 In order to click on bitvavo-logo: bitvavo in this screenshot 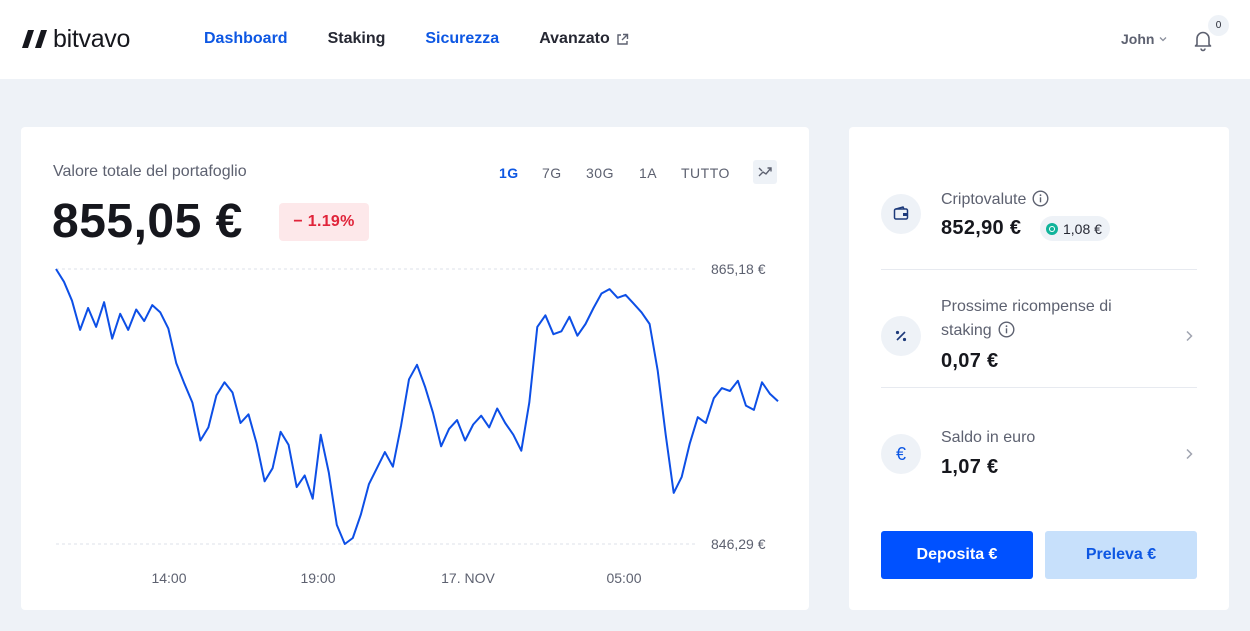, I will do `click(76, 39)`.